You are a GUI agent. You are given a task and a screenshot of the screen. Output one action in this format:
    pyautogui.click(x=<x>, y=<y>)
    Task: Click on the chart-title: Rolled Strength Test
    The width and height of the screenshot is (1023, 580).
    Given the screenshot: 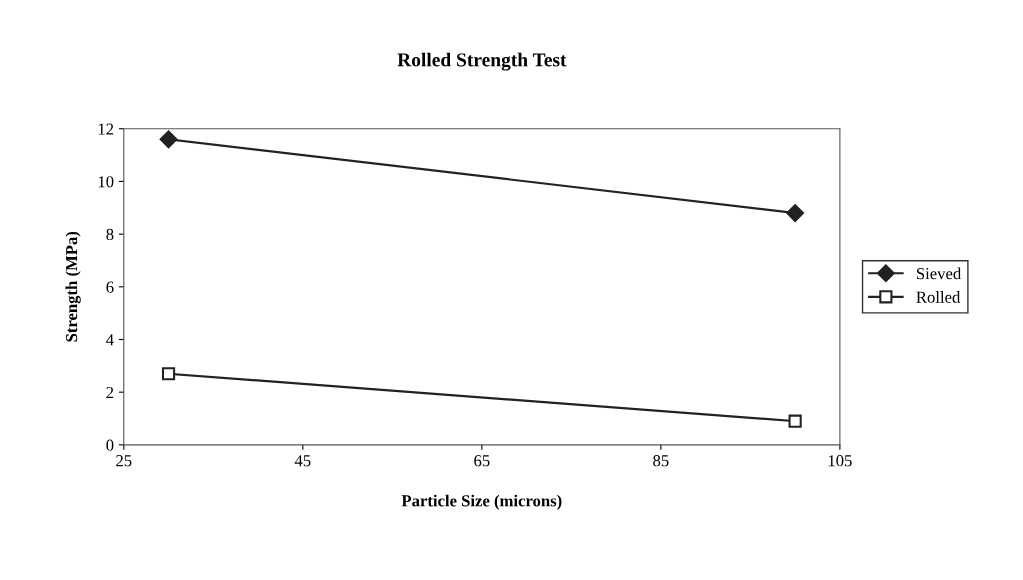 What is the action you would take?
    pyautogui.click(x=482, y=61)
    